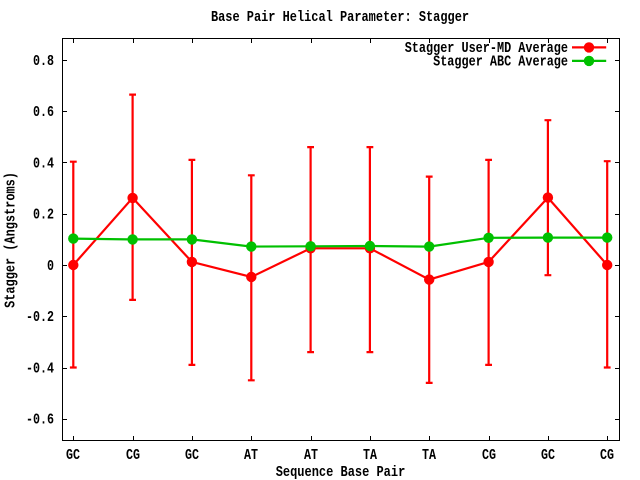 The height and width of the screenshot is (480, 640). I want to click on svg-text: 0.6, so click(43, 112).